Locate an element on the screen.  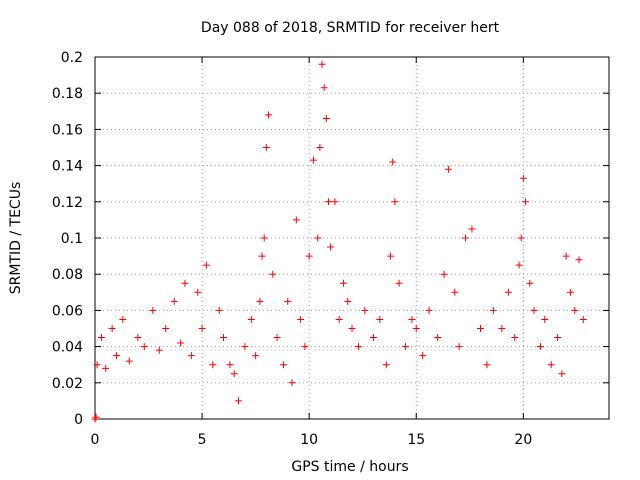
x-tick-label: 0 is located at coordinates (95, 440).